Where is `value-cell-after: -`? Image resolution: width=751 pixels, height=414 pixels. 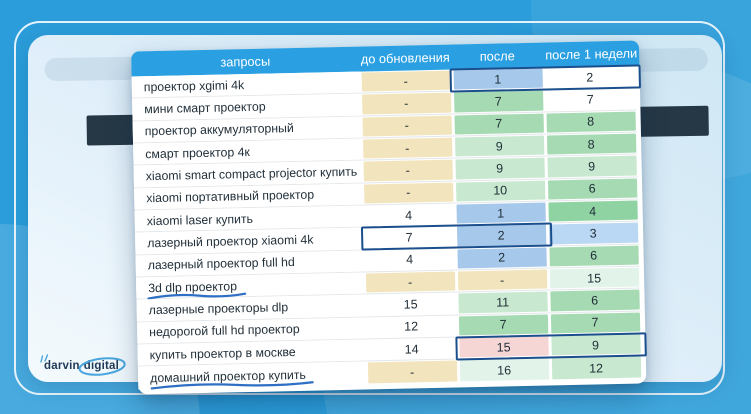 value-cell-after: - is located at coordinates (502, 280).